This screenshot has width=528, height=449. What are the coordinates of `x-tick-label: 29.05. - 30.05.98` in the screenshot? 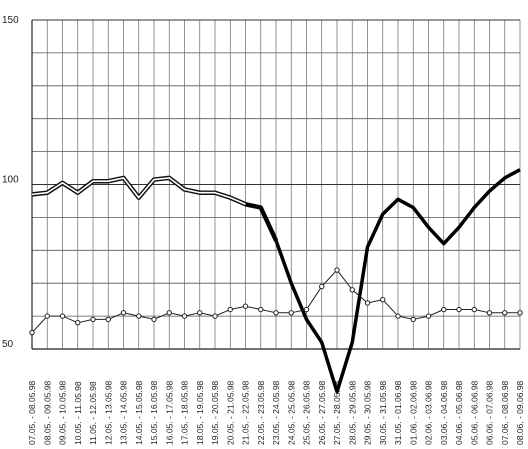 It's located at (368, 412).